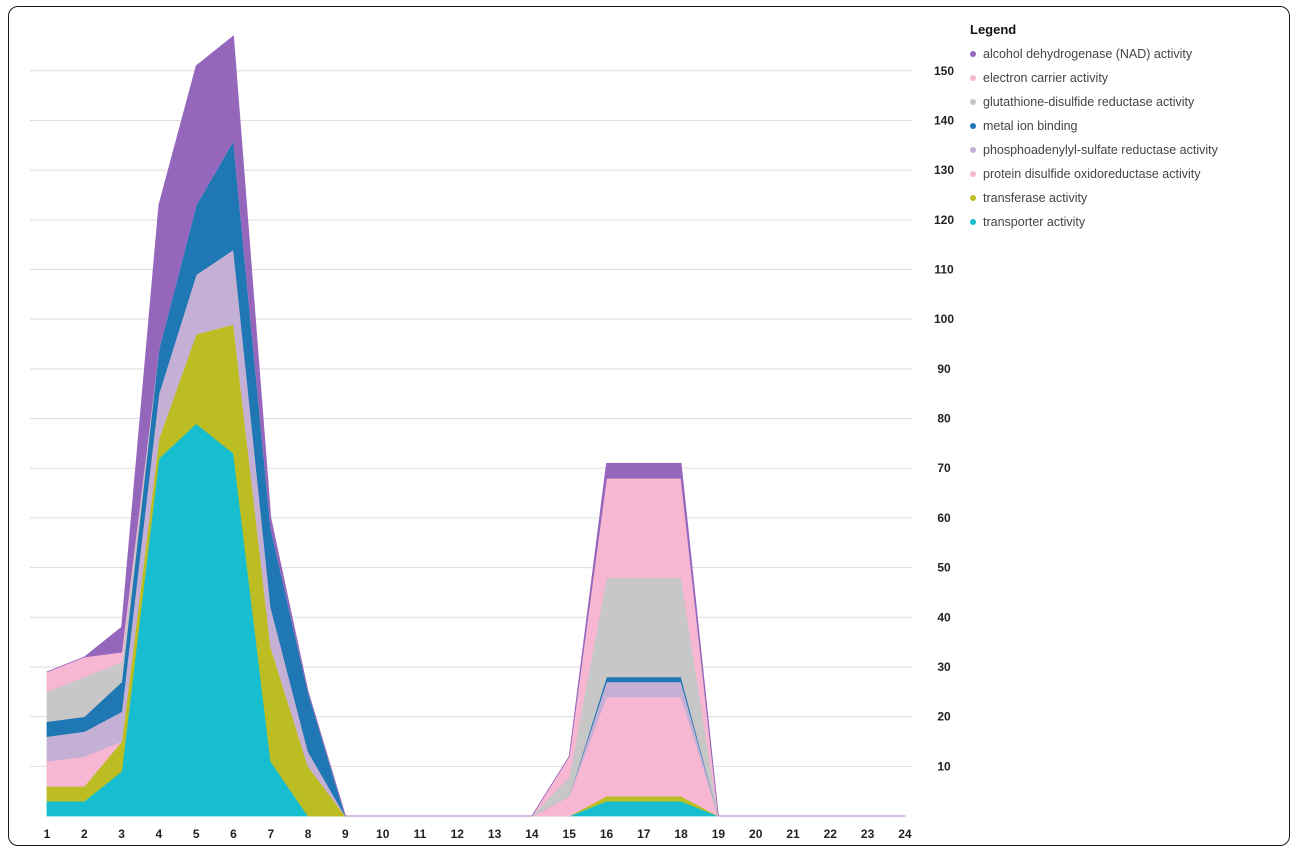  I want to click on legend-item: glutathione-disulfide reductase activity, so click(1094, 102).